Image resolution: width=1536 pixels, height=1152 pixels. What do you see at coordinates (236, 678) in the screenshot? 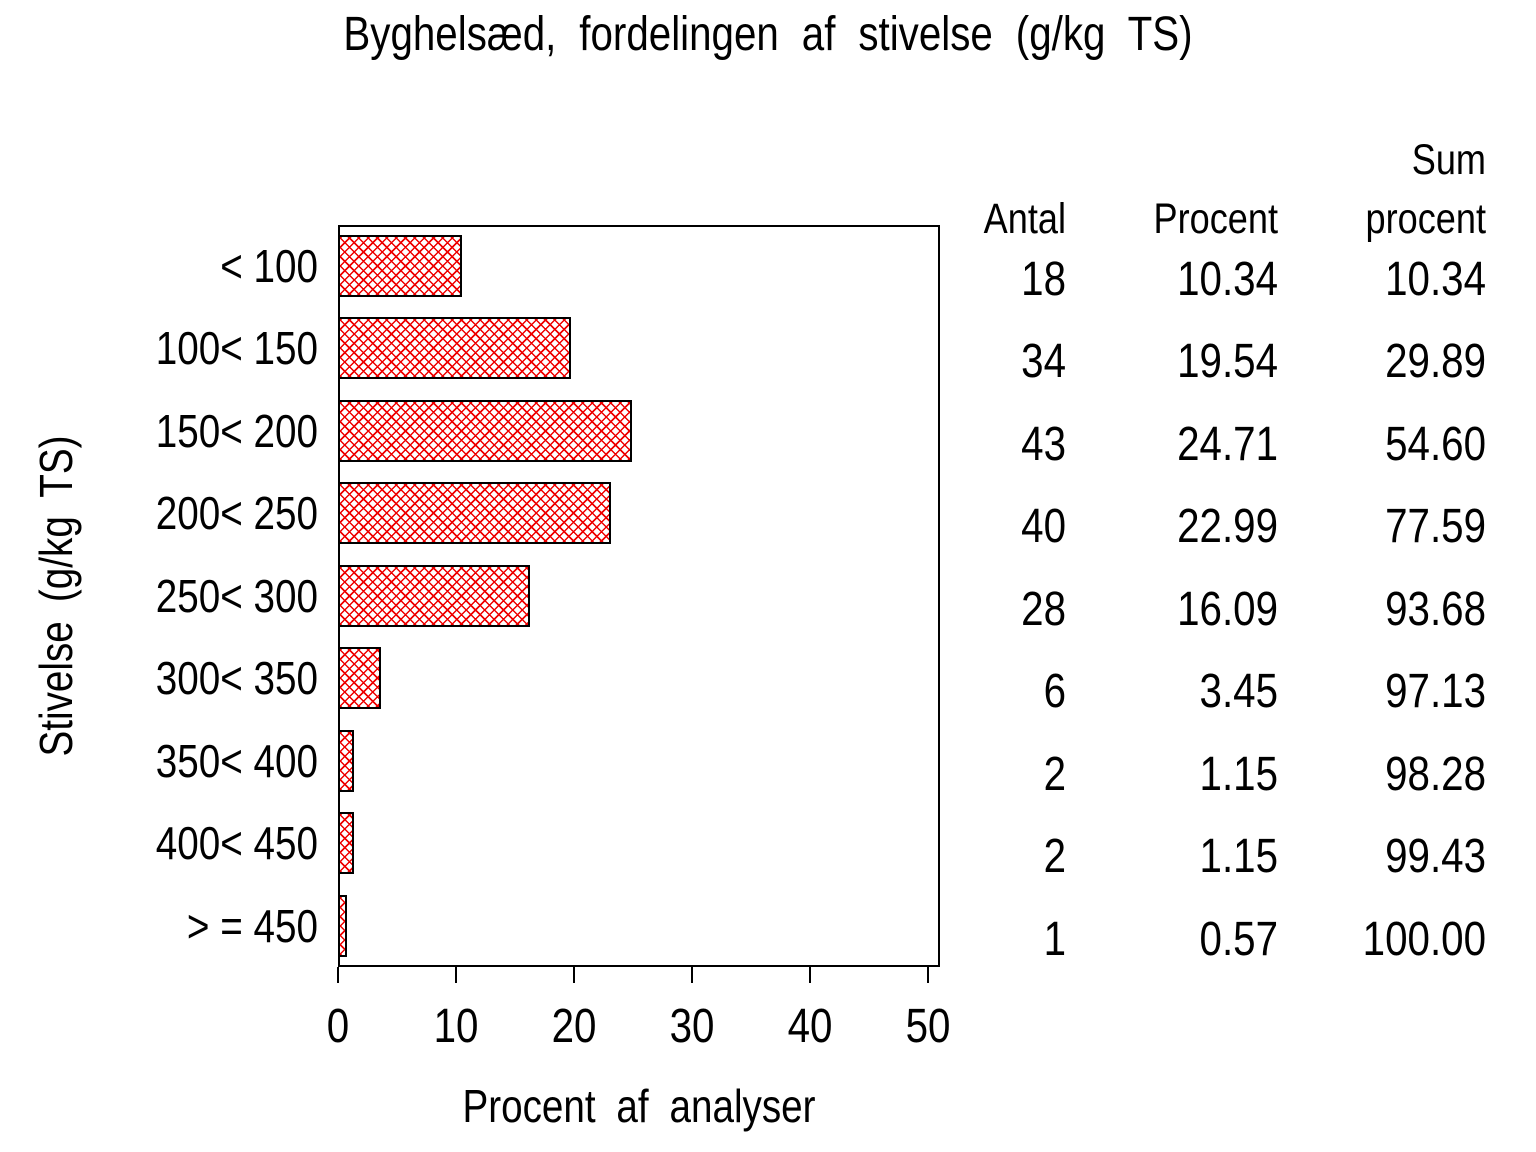
I see `category-label: 300< 350` at bounding box center [236, 678].